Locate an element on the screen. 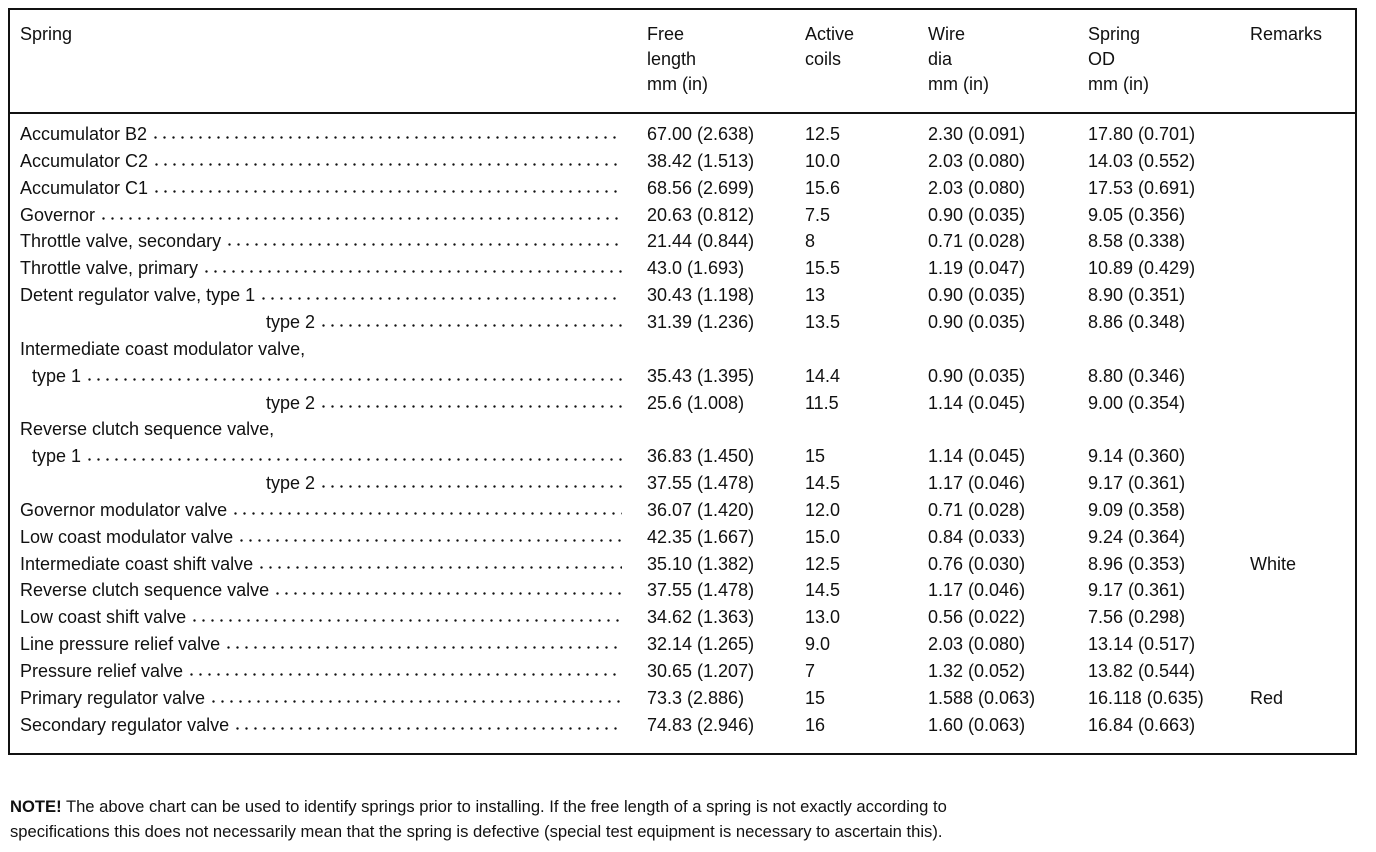 Image resolution: width=1376 pixels, height=852 pixels. spring-name: Secondary regulator valve is located at coordinates (125, 724).